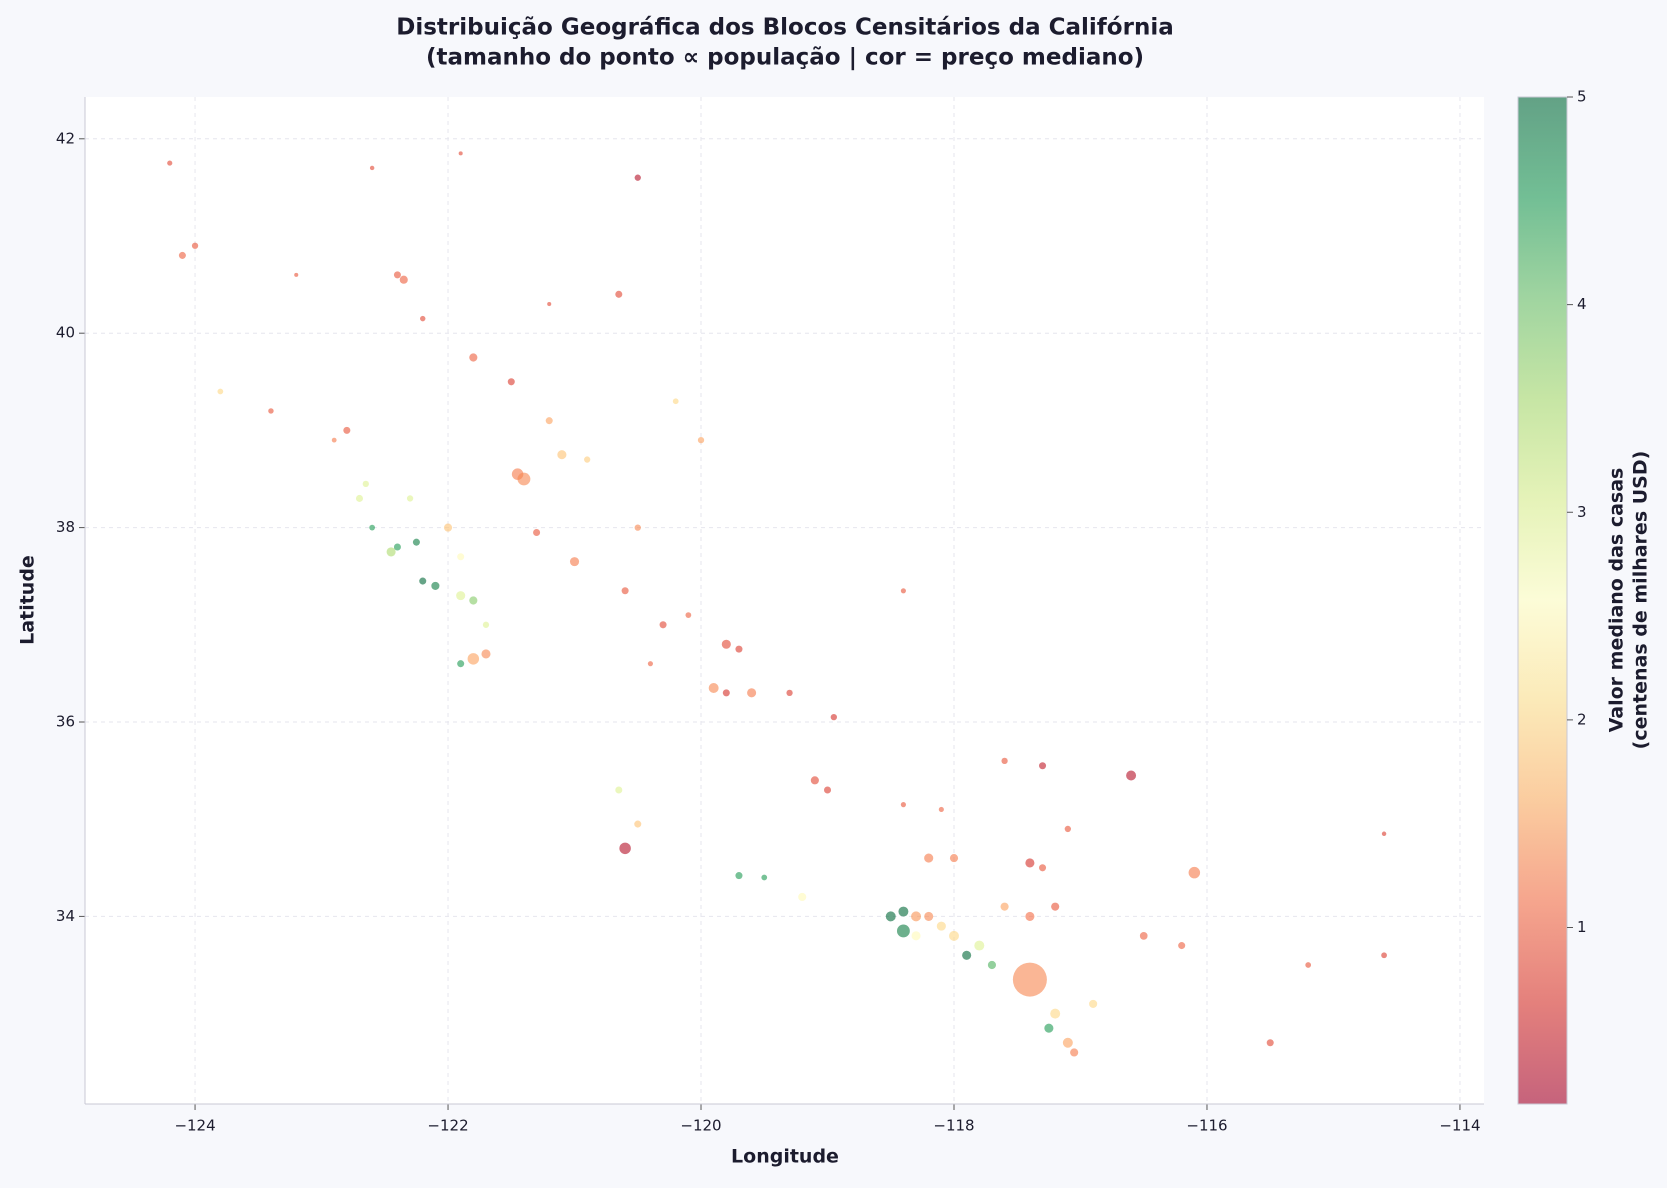 The image size is (1667, 1188). I want to click on y-tick-label: 34, so click(65, 916).